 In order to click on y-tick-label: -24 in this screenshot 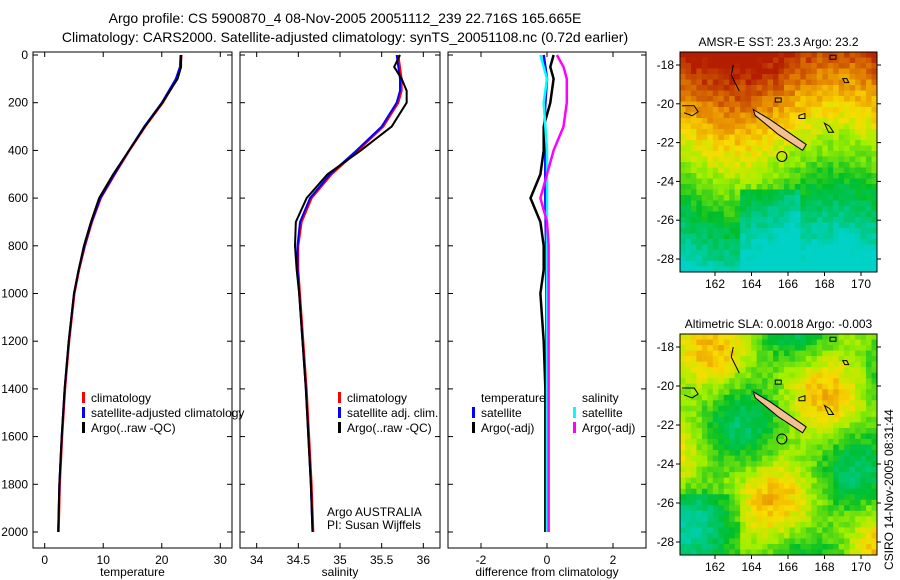, I will do `click(666, 181)`.